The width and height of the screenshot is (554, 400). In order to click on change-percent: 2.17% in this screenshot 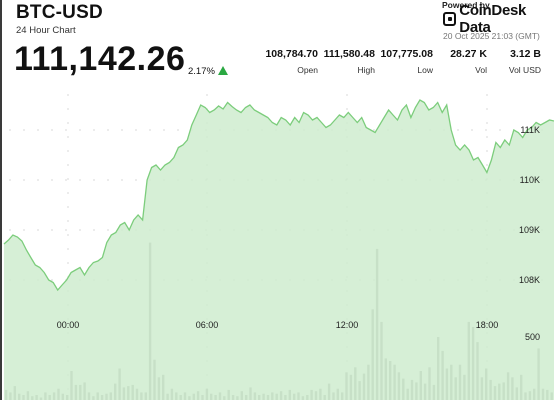, I will do `click(201, 71)`.